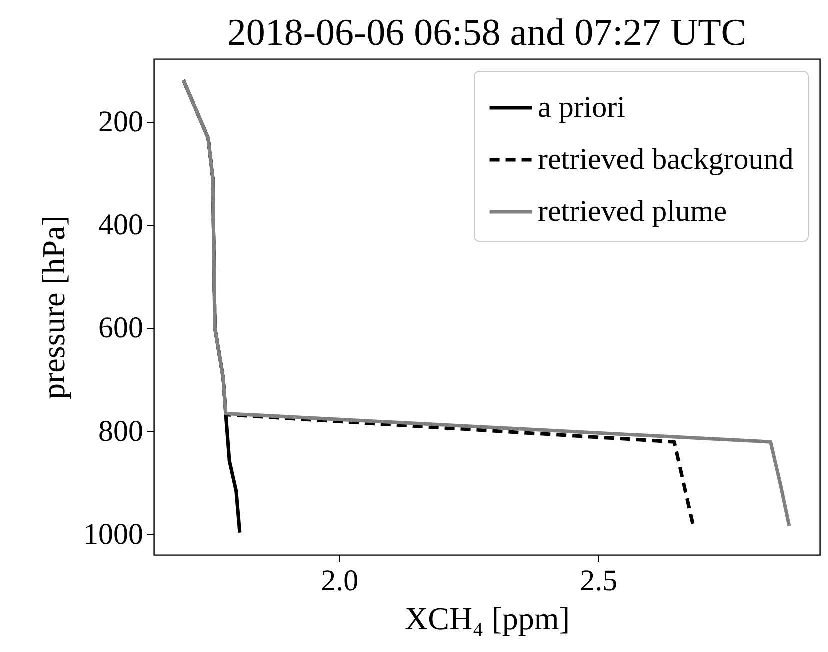 The image size is (828, 652). Describe the element at coordinates (633, 211) in the screenshot. I see `legend-label: retrieved plume` at that location.